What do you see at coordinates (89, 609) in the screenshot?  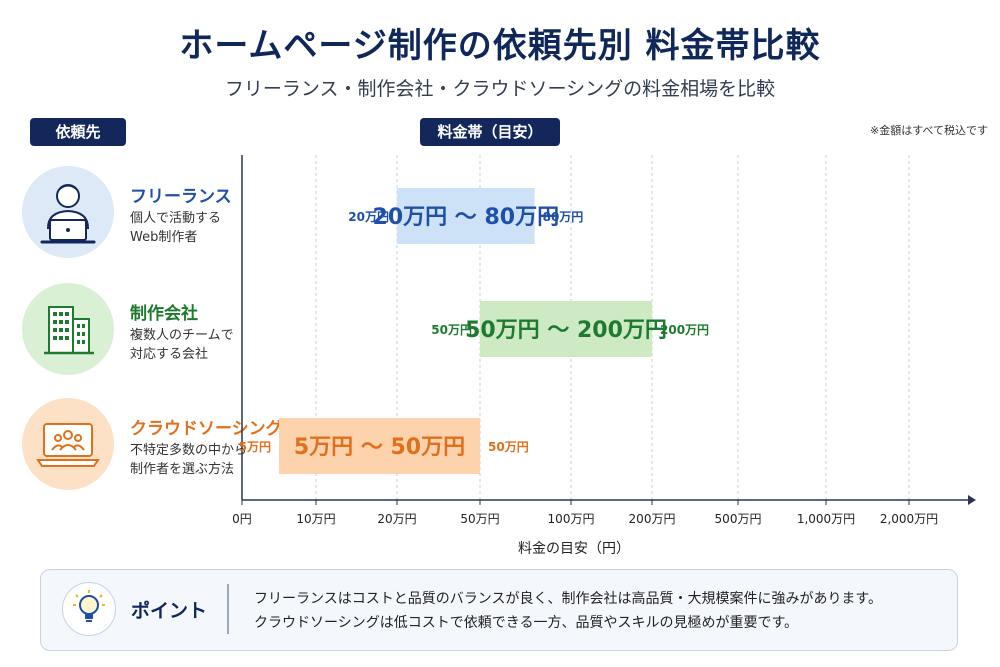 I see `lightbulb-icon` at bounding box center [89, 609].